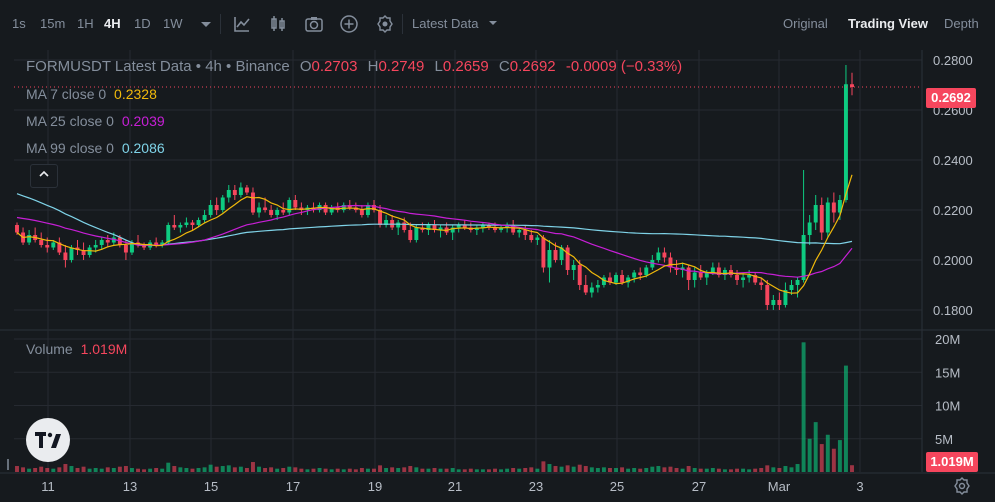 This screenshot has height=502, width=995. Describe the element at coordinates (314, 24) in the screenshot. I see `camera-icon` at that location.